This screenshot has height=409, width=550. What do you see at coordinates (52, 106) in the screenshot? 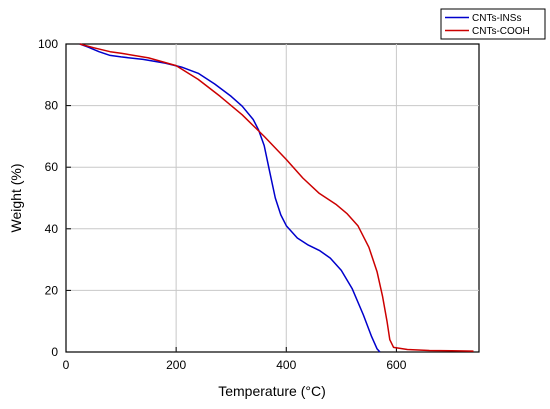
I see `y-tick-label: 80` at bounding box center [52, 106].